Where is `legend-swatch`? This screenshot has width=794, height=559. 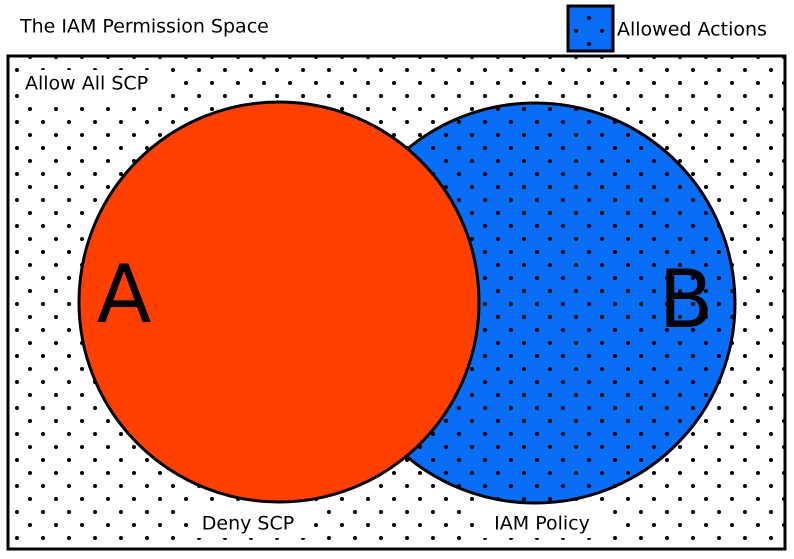 legend-swatch is located at coordinates (590, 28).